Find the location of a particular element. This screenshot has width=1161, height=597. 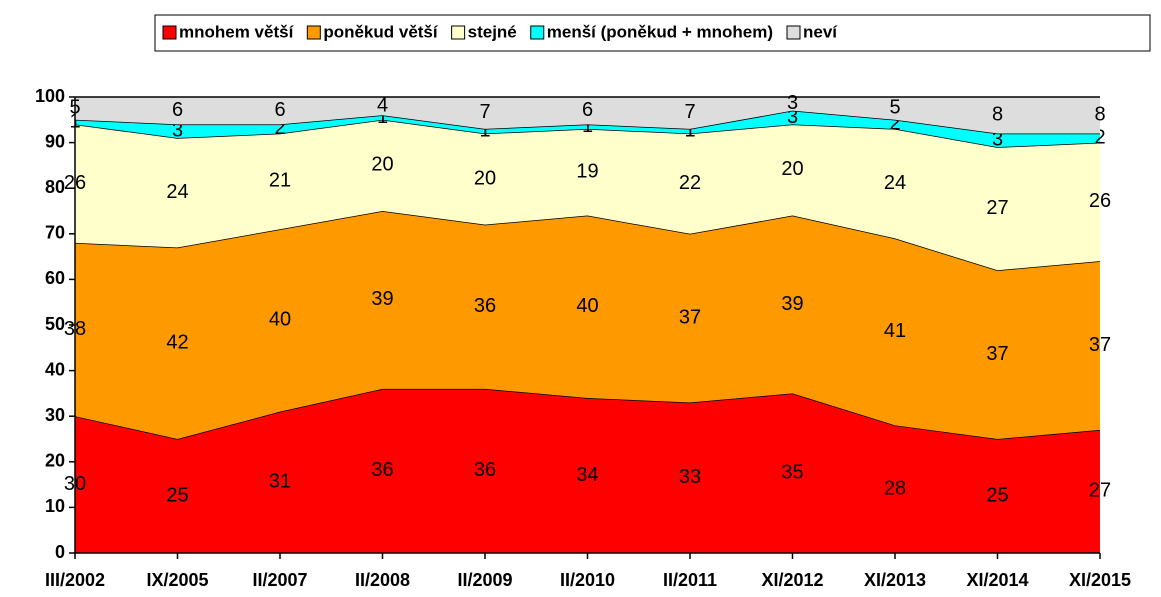

area is located at coordinates (587, 115).